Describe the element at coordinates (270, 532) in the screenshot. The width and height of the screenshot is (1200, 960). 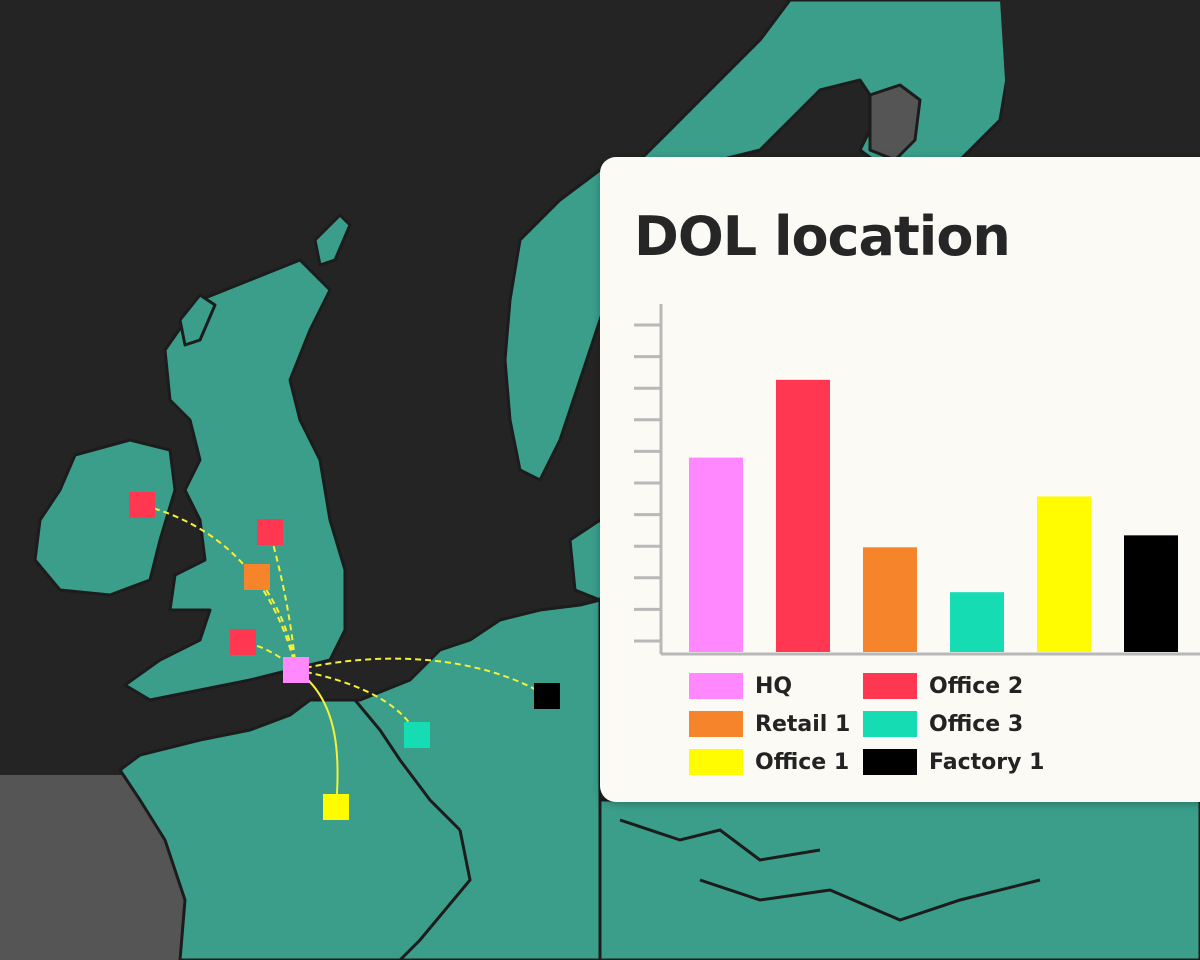
I see `marker-office2-north` at that location.